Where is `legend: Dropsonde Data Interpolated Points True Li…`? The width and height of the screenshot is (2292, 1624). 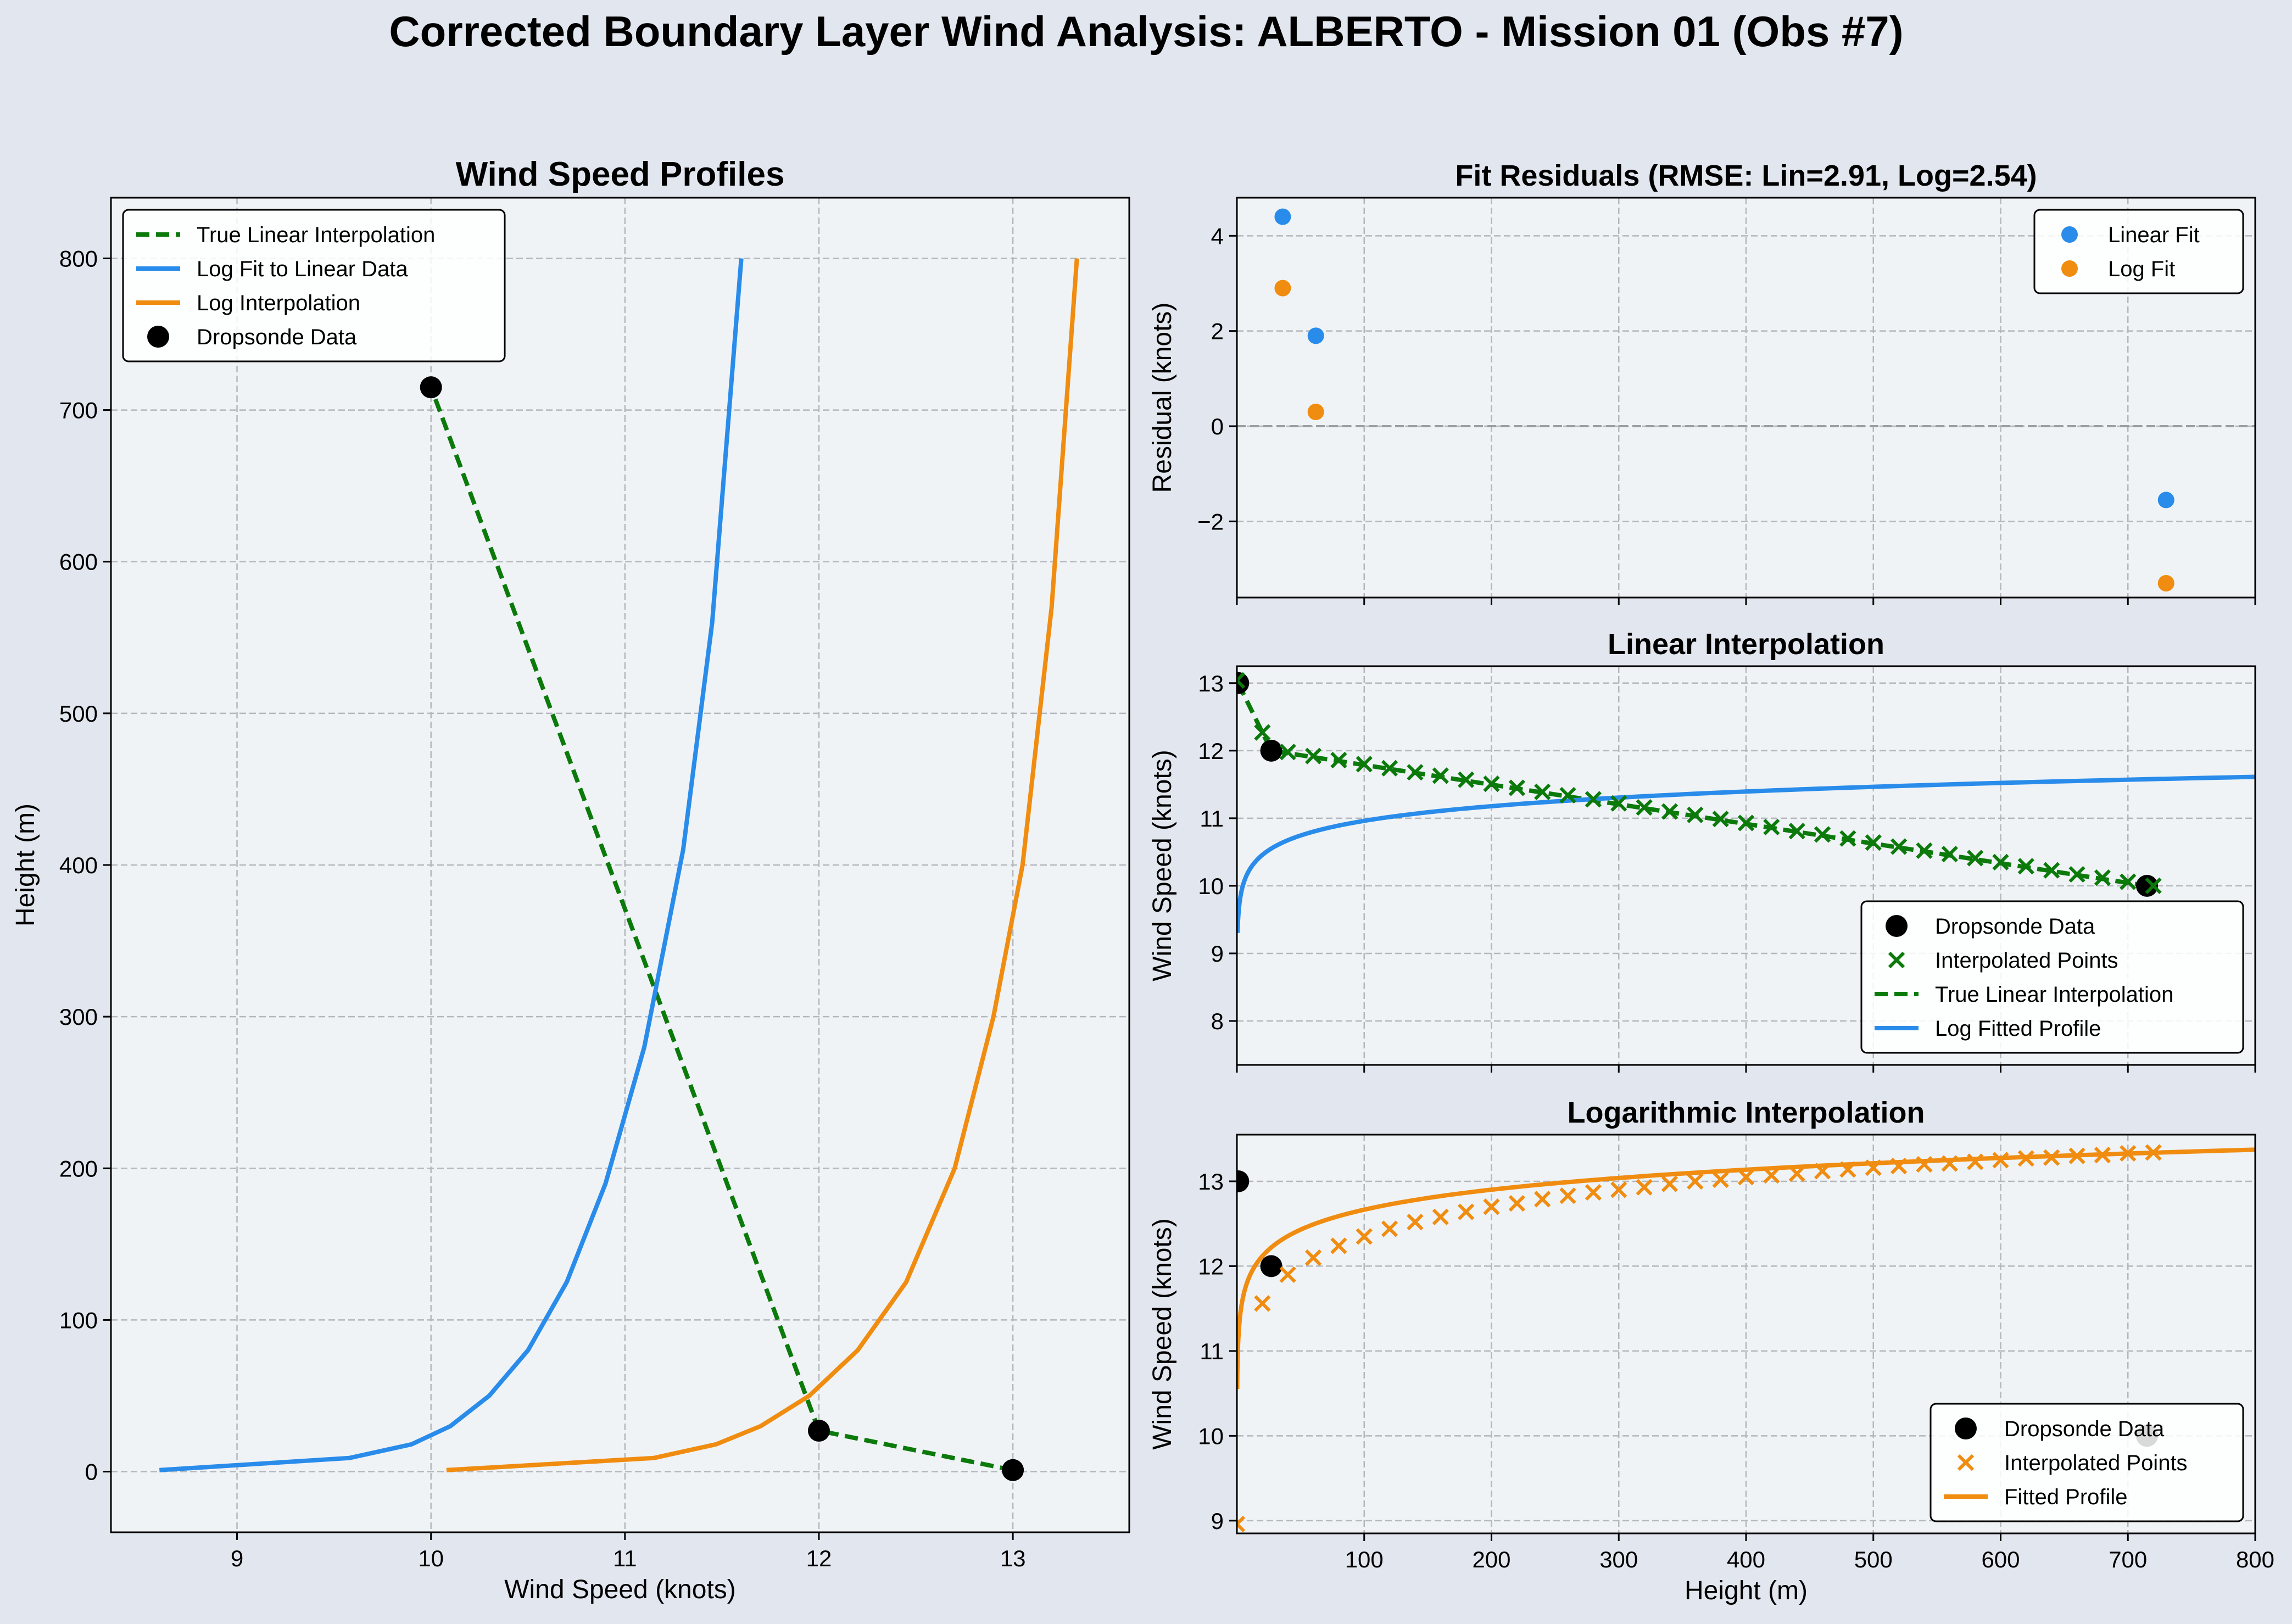 legend: Dropsonde Data Interpolated Points True Li… is located at coordinates (2052, 977).